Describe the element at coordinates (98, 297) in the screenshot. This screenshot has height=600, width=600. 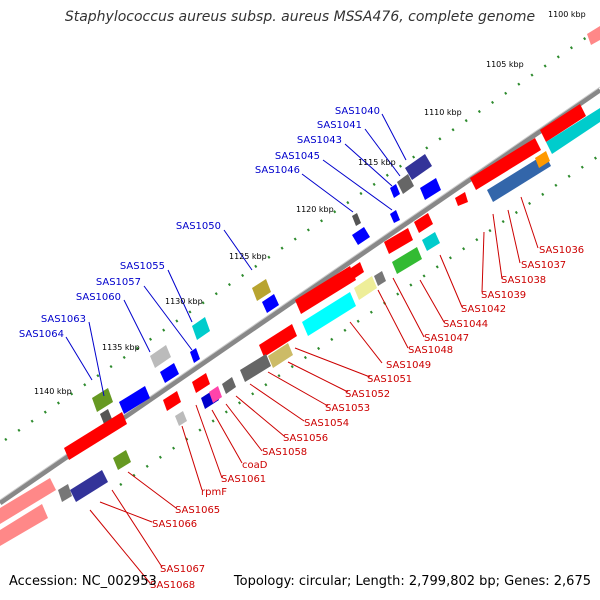
I see `gene-label: SAS1060` at that location.